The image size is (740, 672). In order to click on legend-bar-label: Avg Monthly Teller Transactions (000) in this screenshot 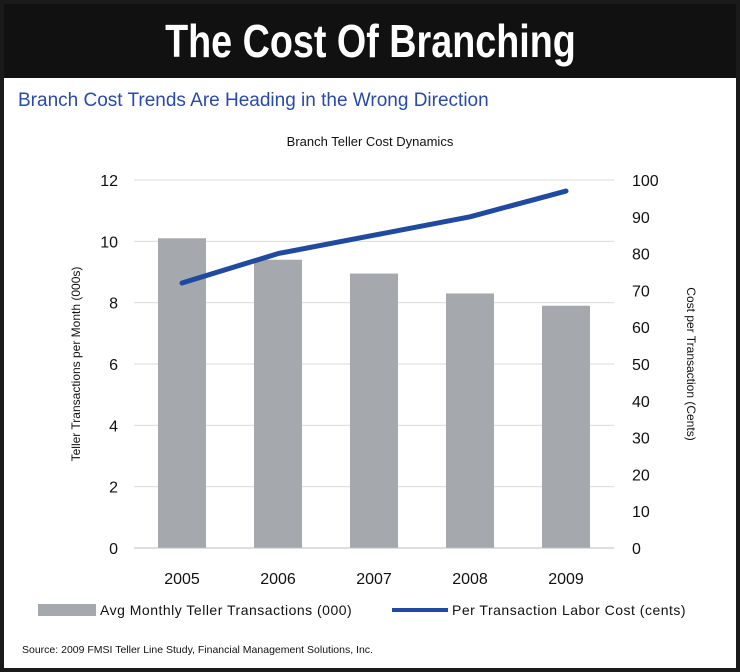, I will do `click(226, 610)`.